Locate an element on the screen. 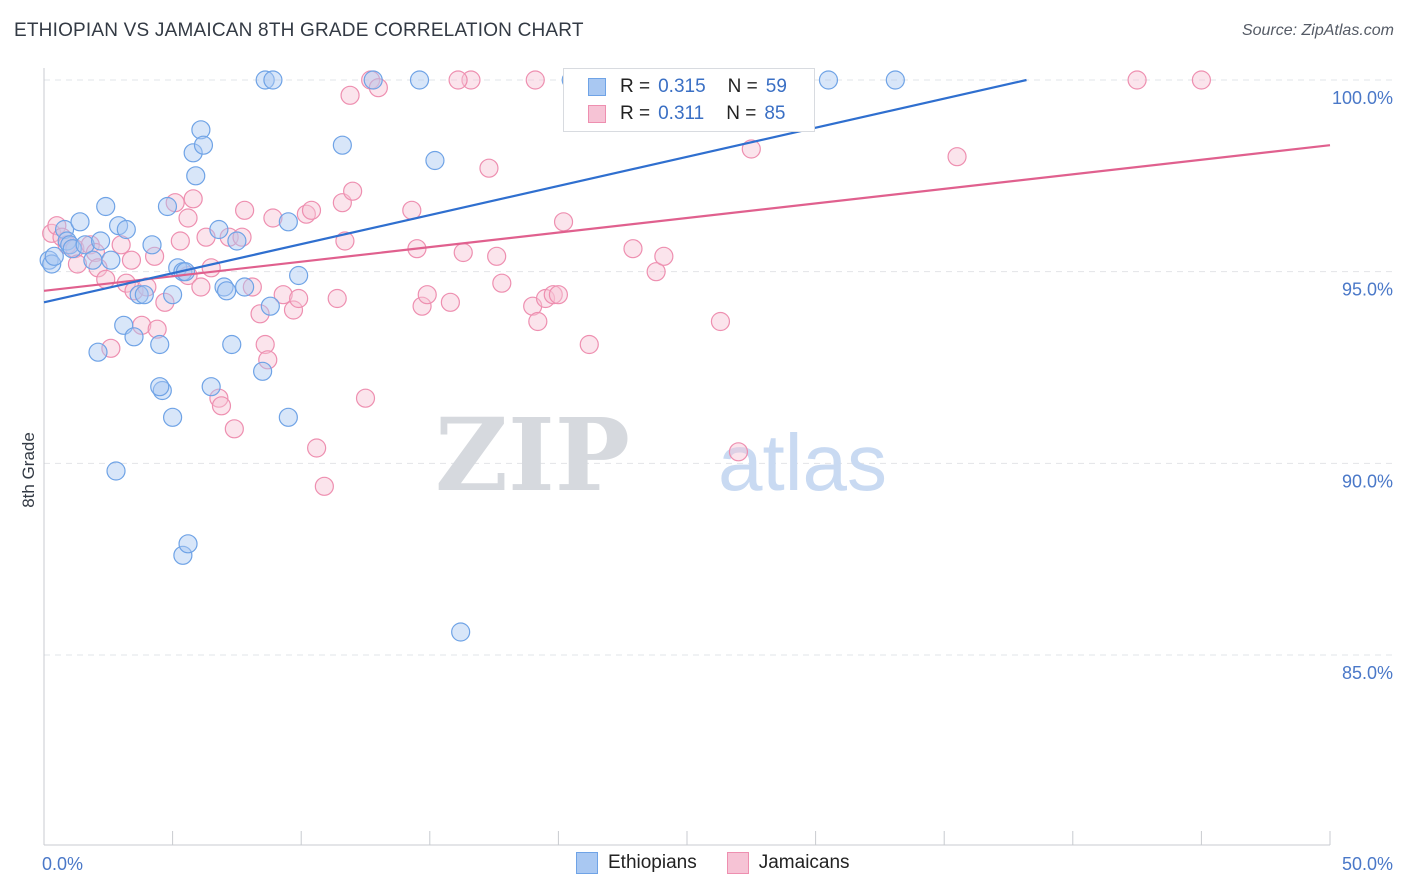  legend-r-value: 0.311 is located at coordinates (681, 113).